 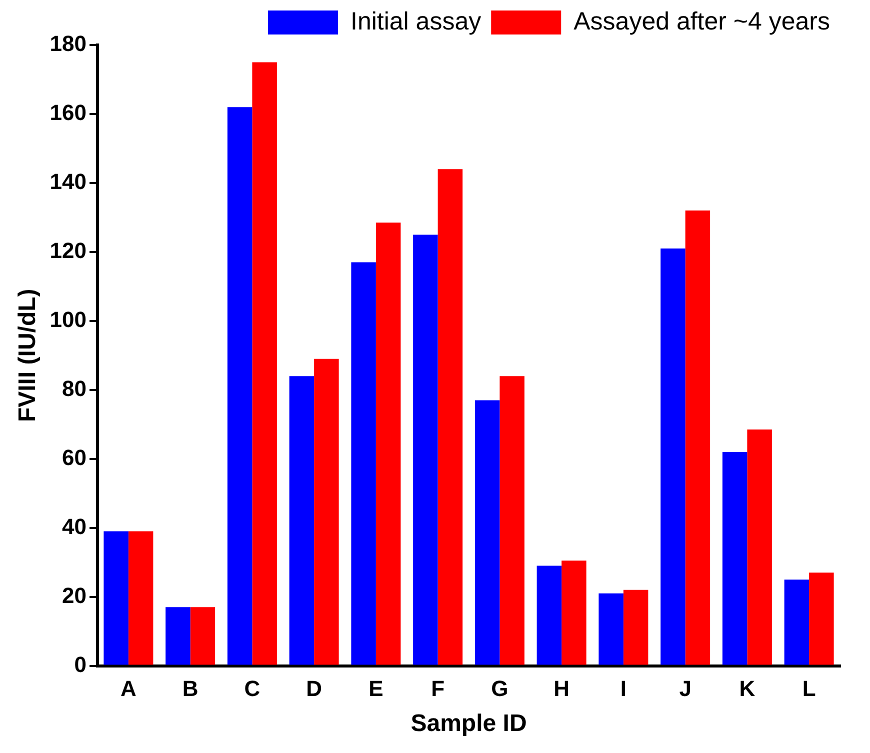 I want to click on y-tick-label: 0, so click(x=80, y=664).